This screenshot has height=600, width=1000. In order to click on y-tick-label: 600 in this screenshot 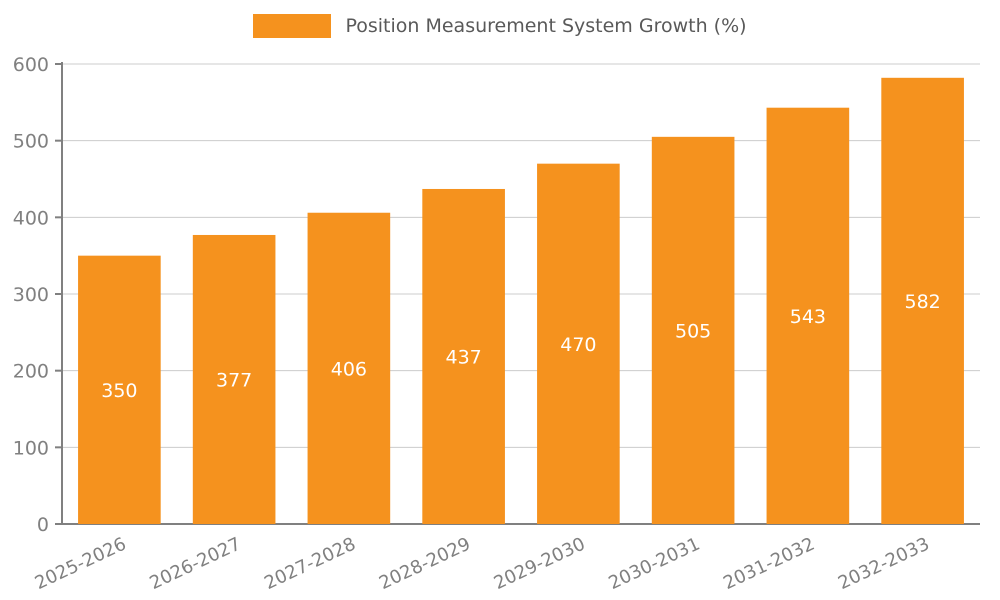, I will do `click(31, 65)`.